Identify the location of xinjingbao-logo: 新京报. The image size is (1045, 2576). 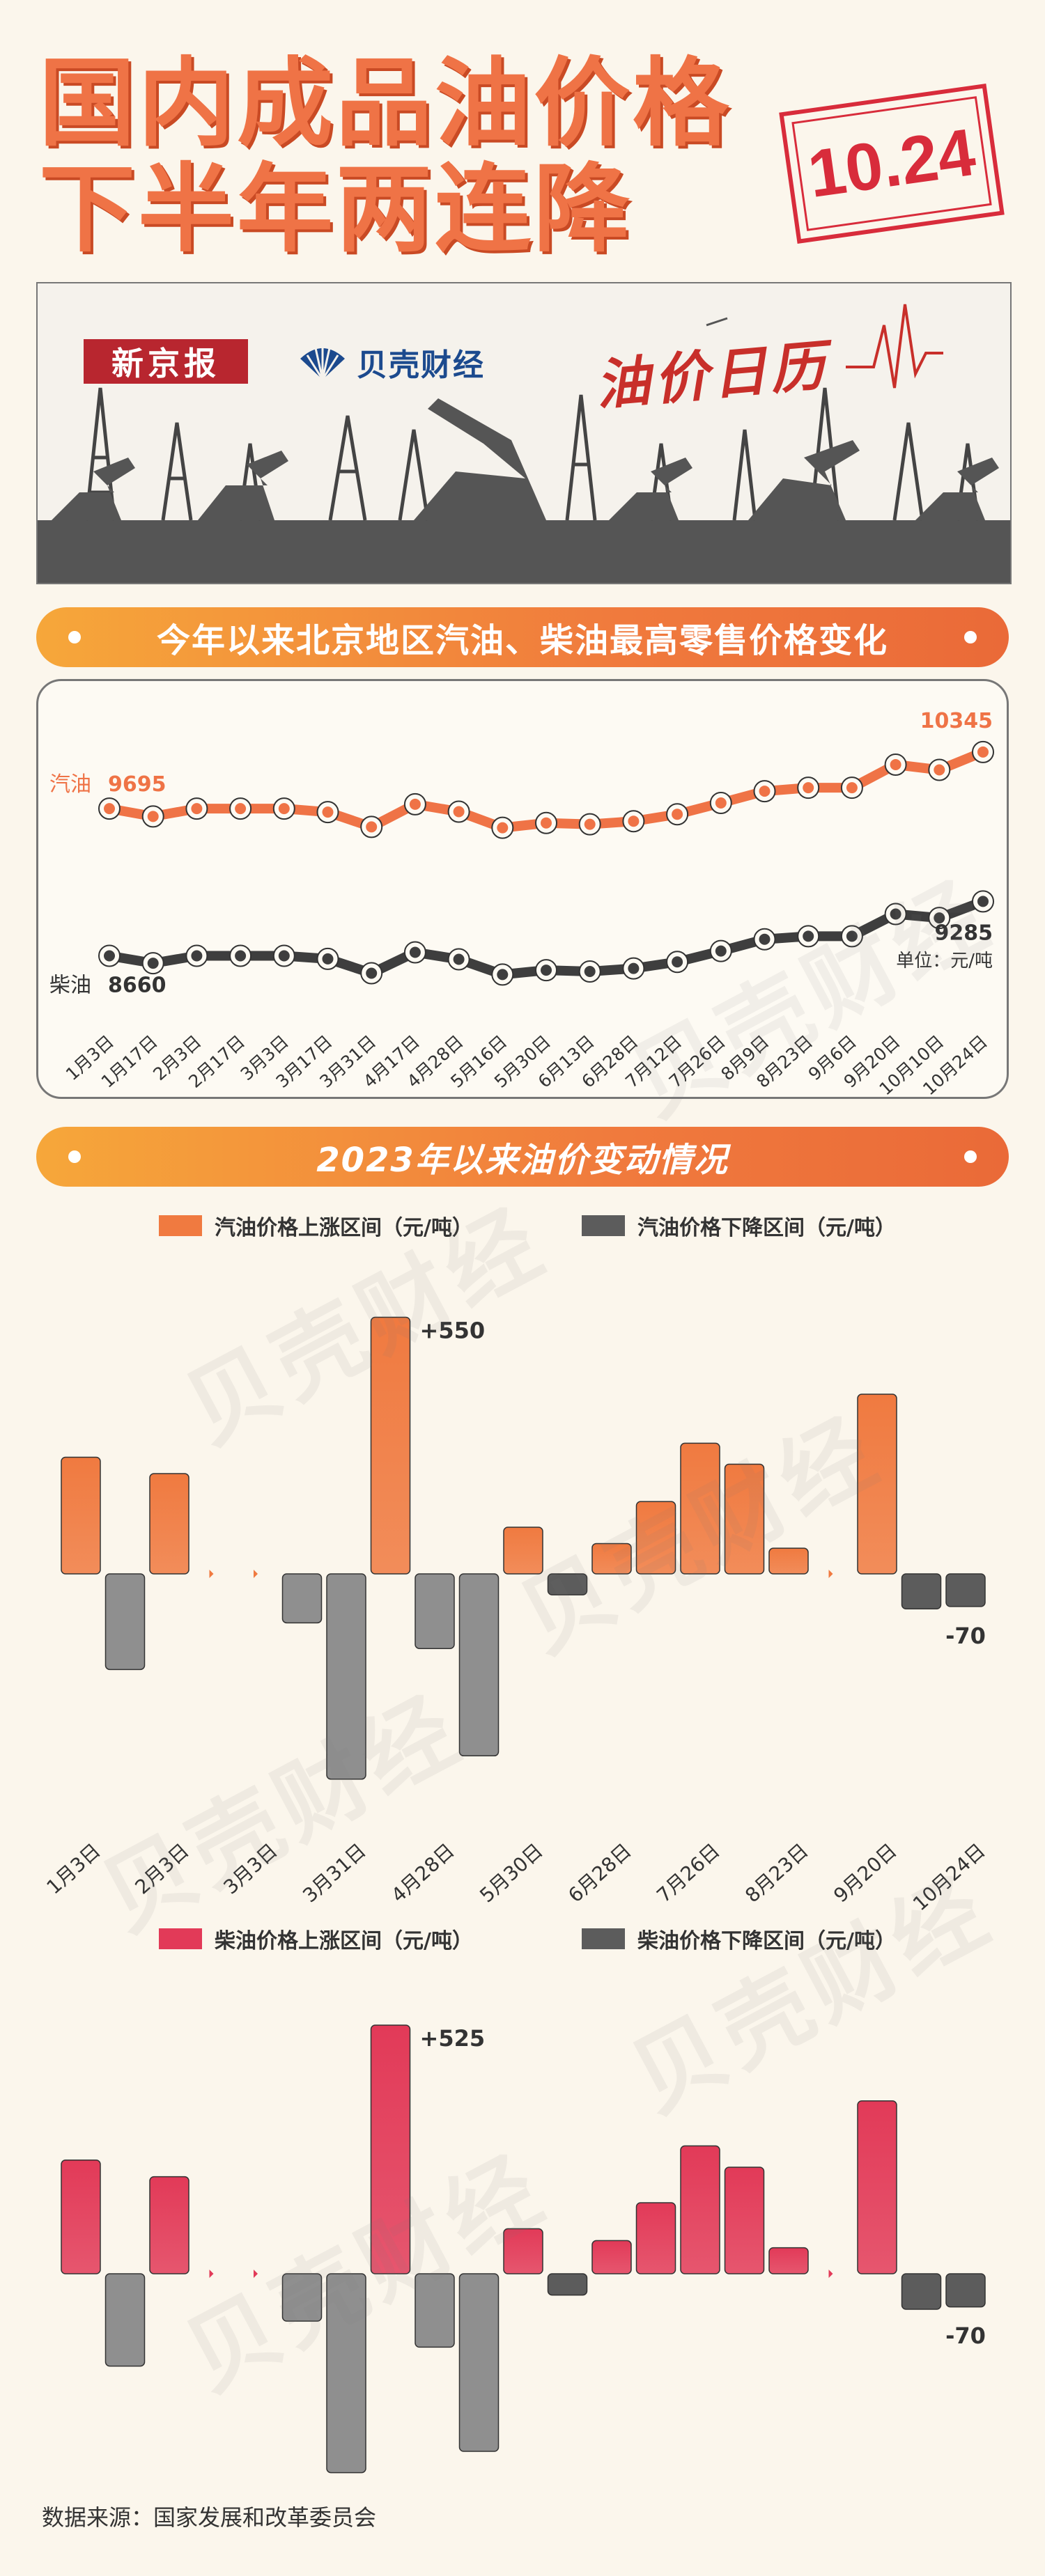
(166, 361).